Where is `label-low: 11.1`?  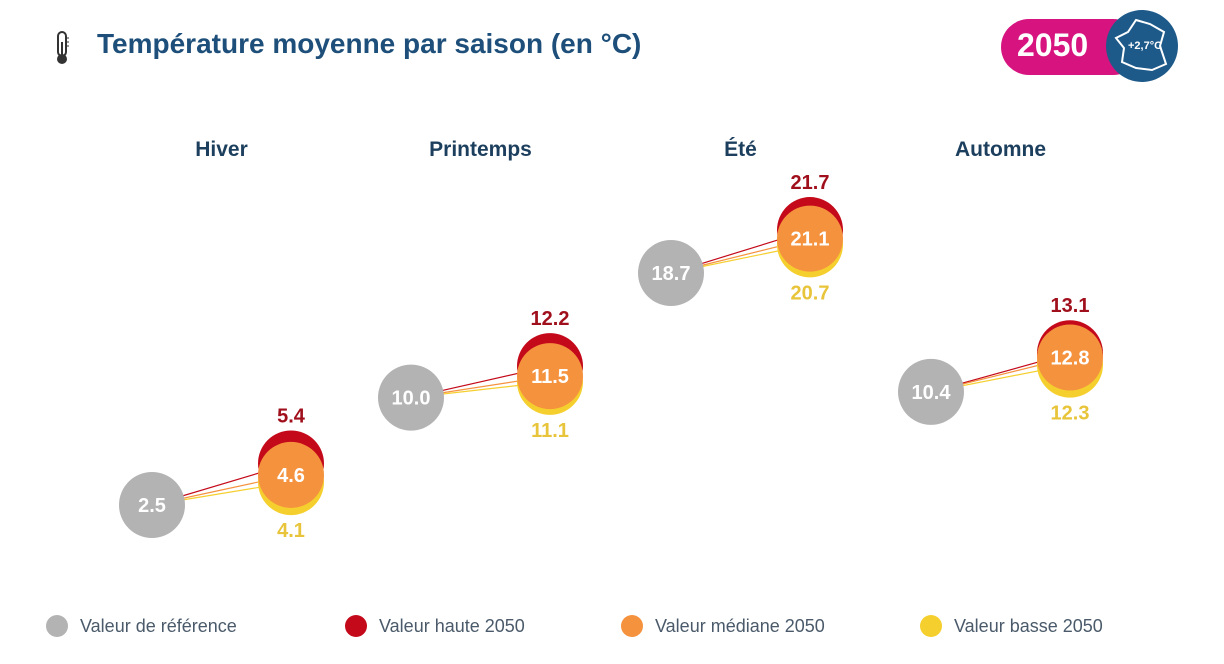 label-low: 11.1 is located at coordinates (550, 431).